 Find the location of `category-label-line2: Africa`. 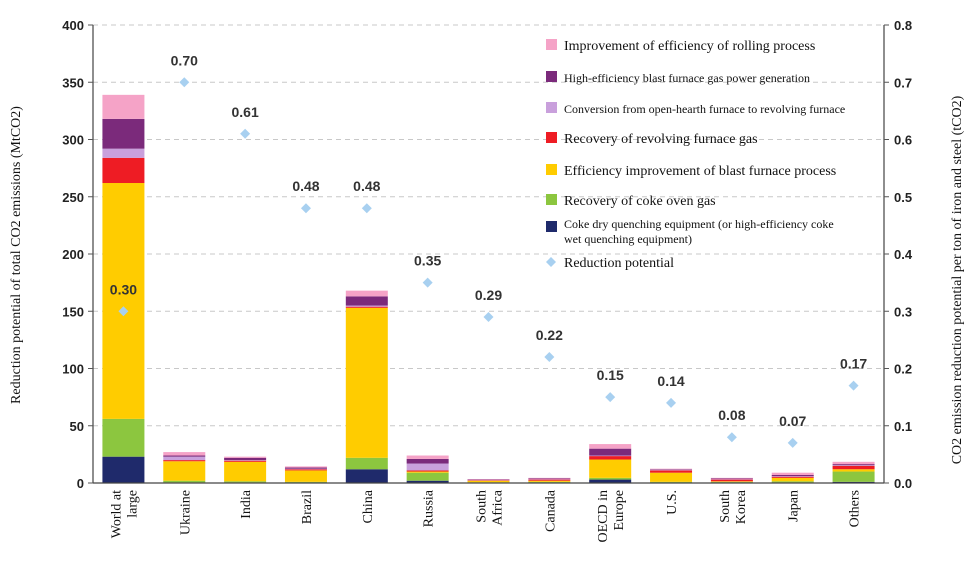

category-label-line2: Africa is located at coordinates (498, 507).